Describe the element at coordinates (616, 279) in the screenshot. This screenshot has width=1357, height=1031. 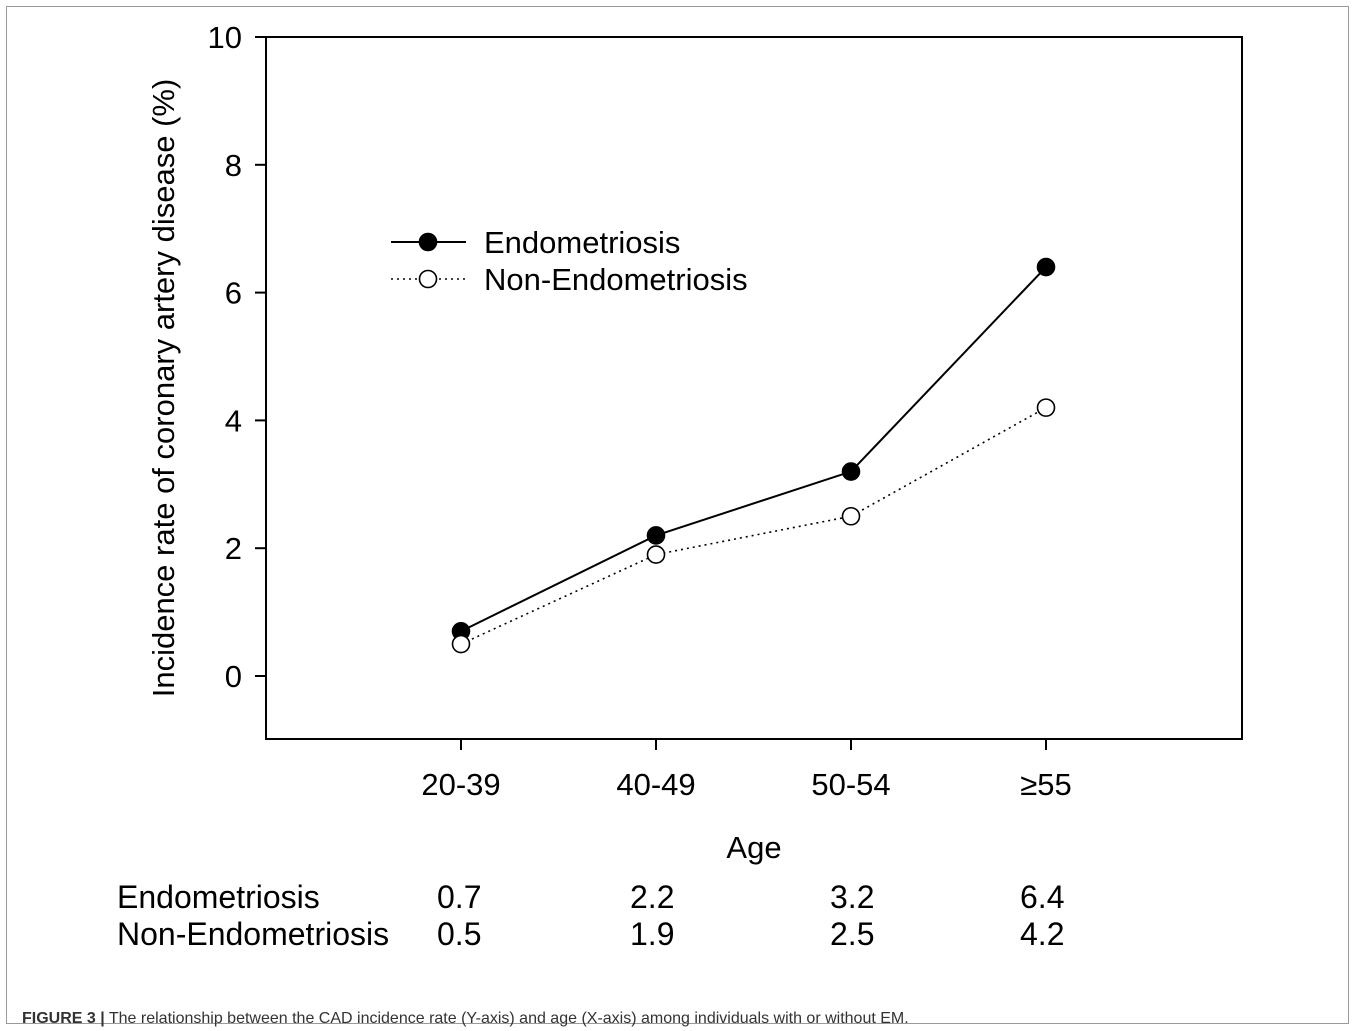
I see `legend-label: Non-Endometriosis` at that location.